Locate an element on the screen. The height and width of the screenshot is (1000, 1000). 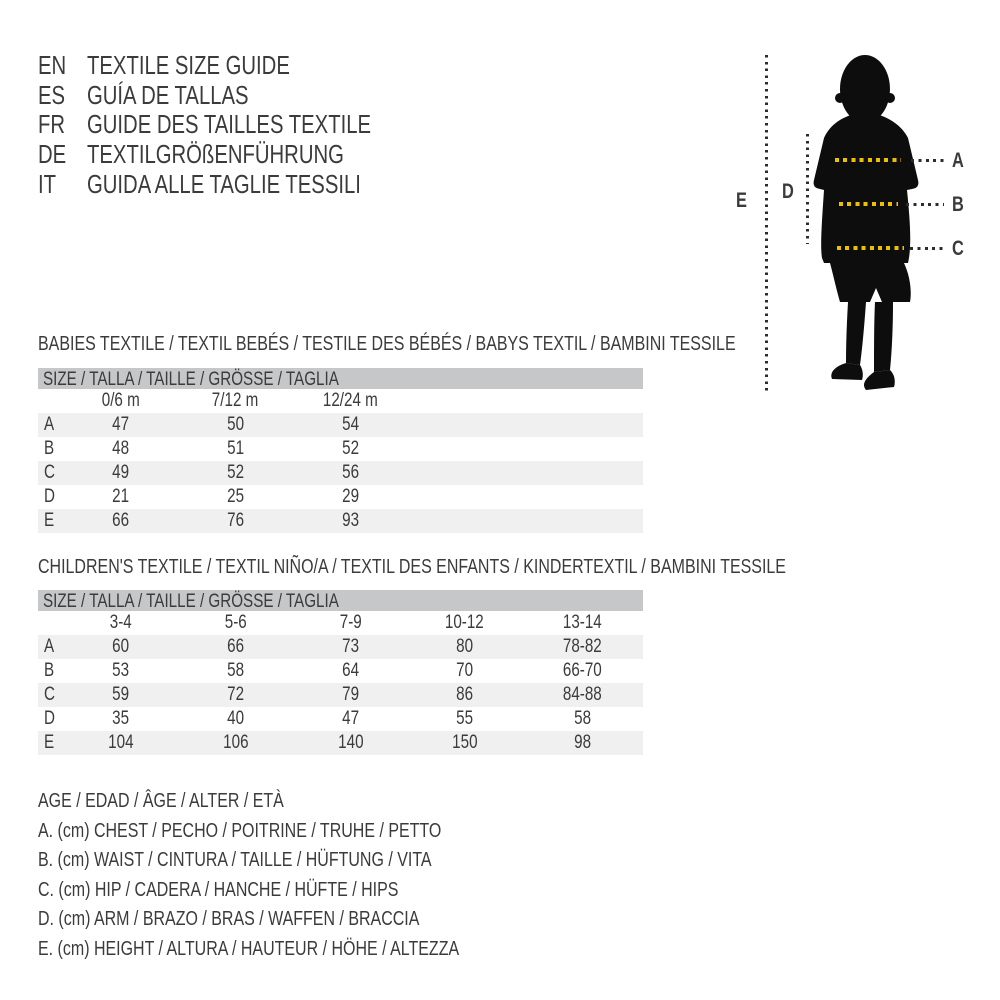
size-cell: 49 is located at coordinates (120, 472).